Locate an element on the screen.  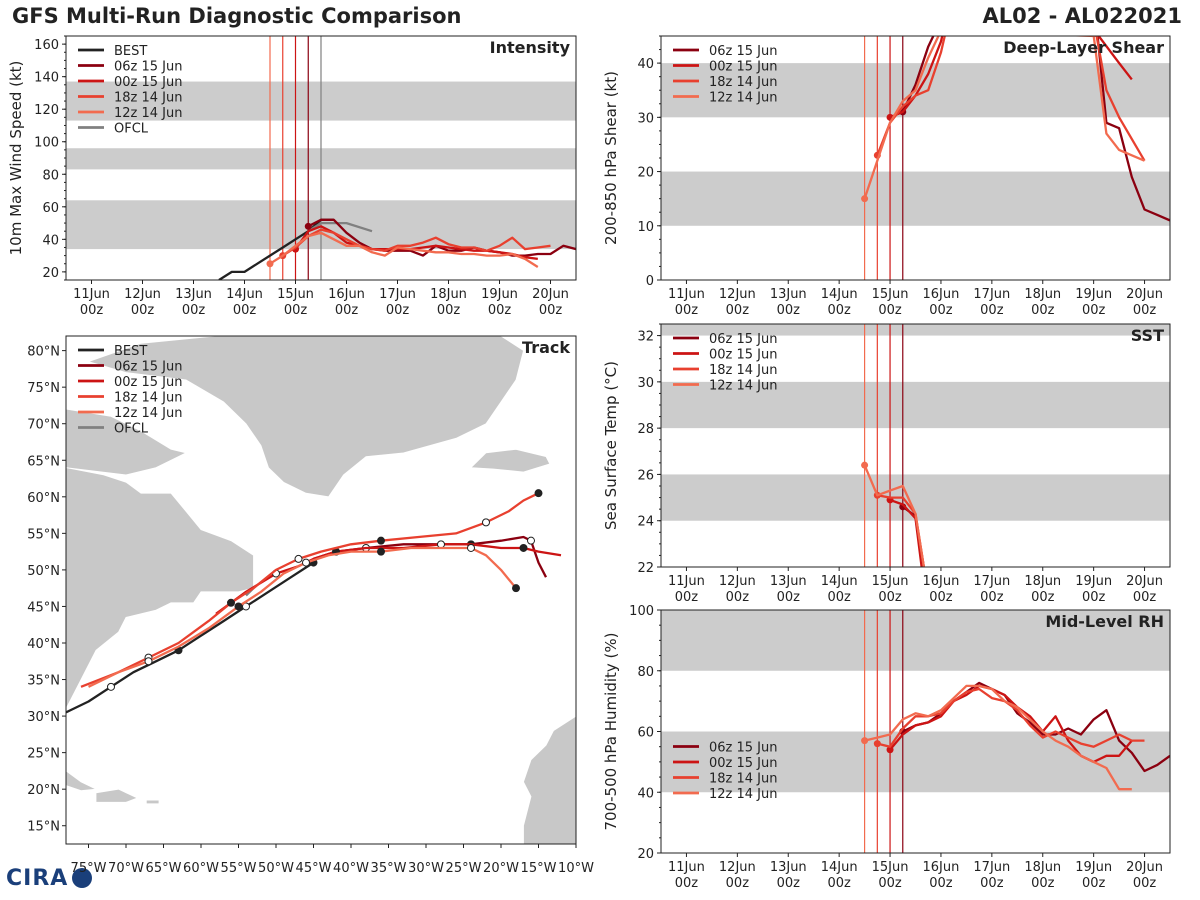
sst-xtick-label: 19Jun is located at coordinates (1093, 581).